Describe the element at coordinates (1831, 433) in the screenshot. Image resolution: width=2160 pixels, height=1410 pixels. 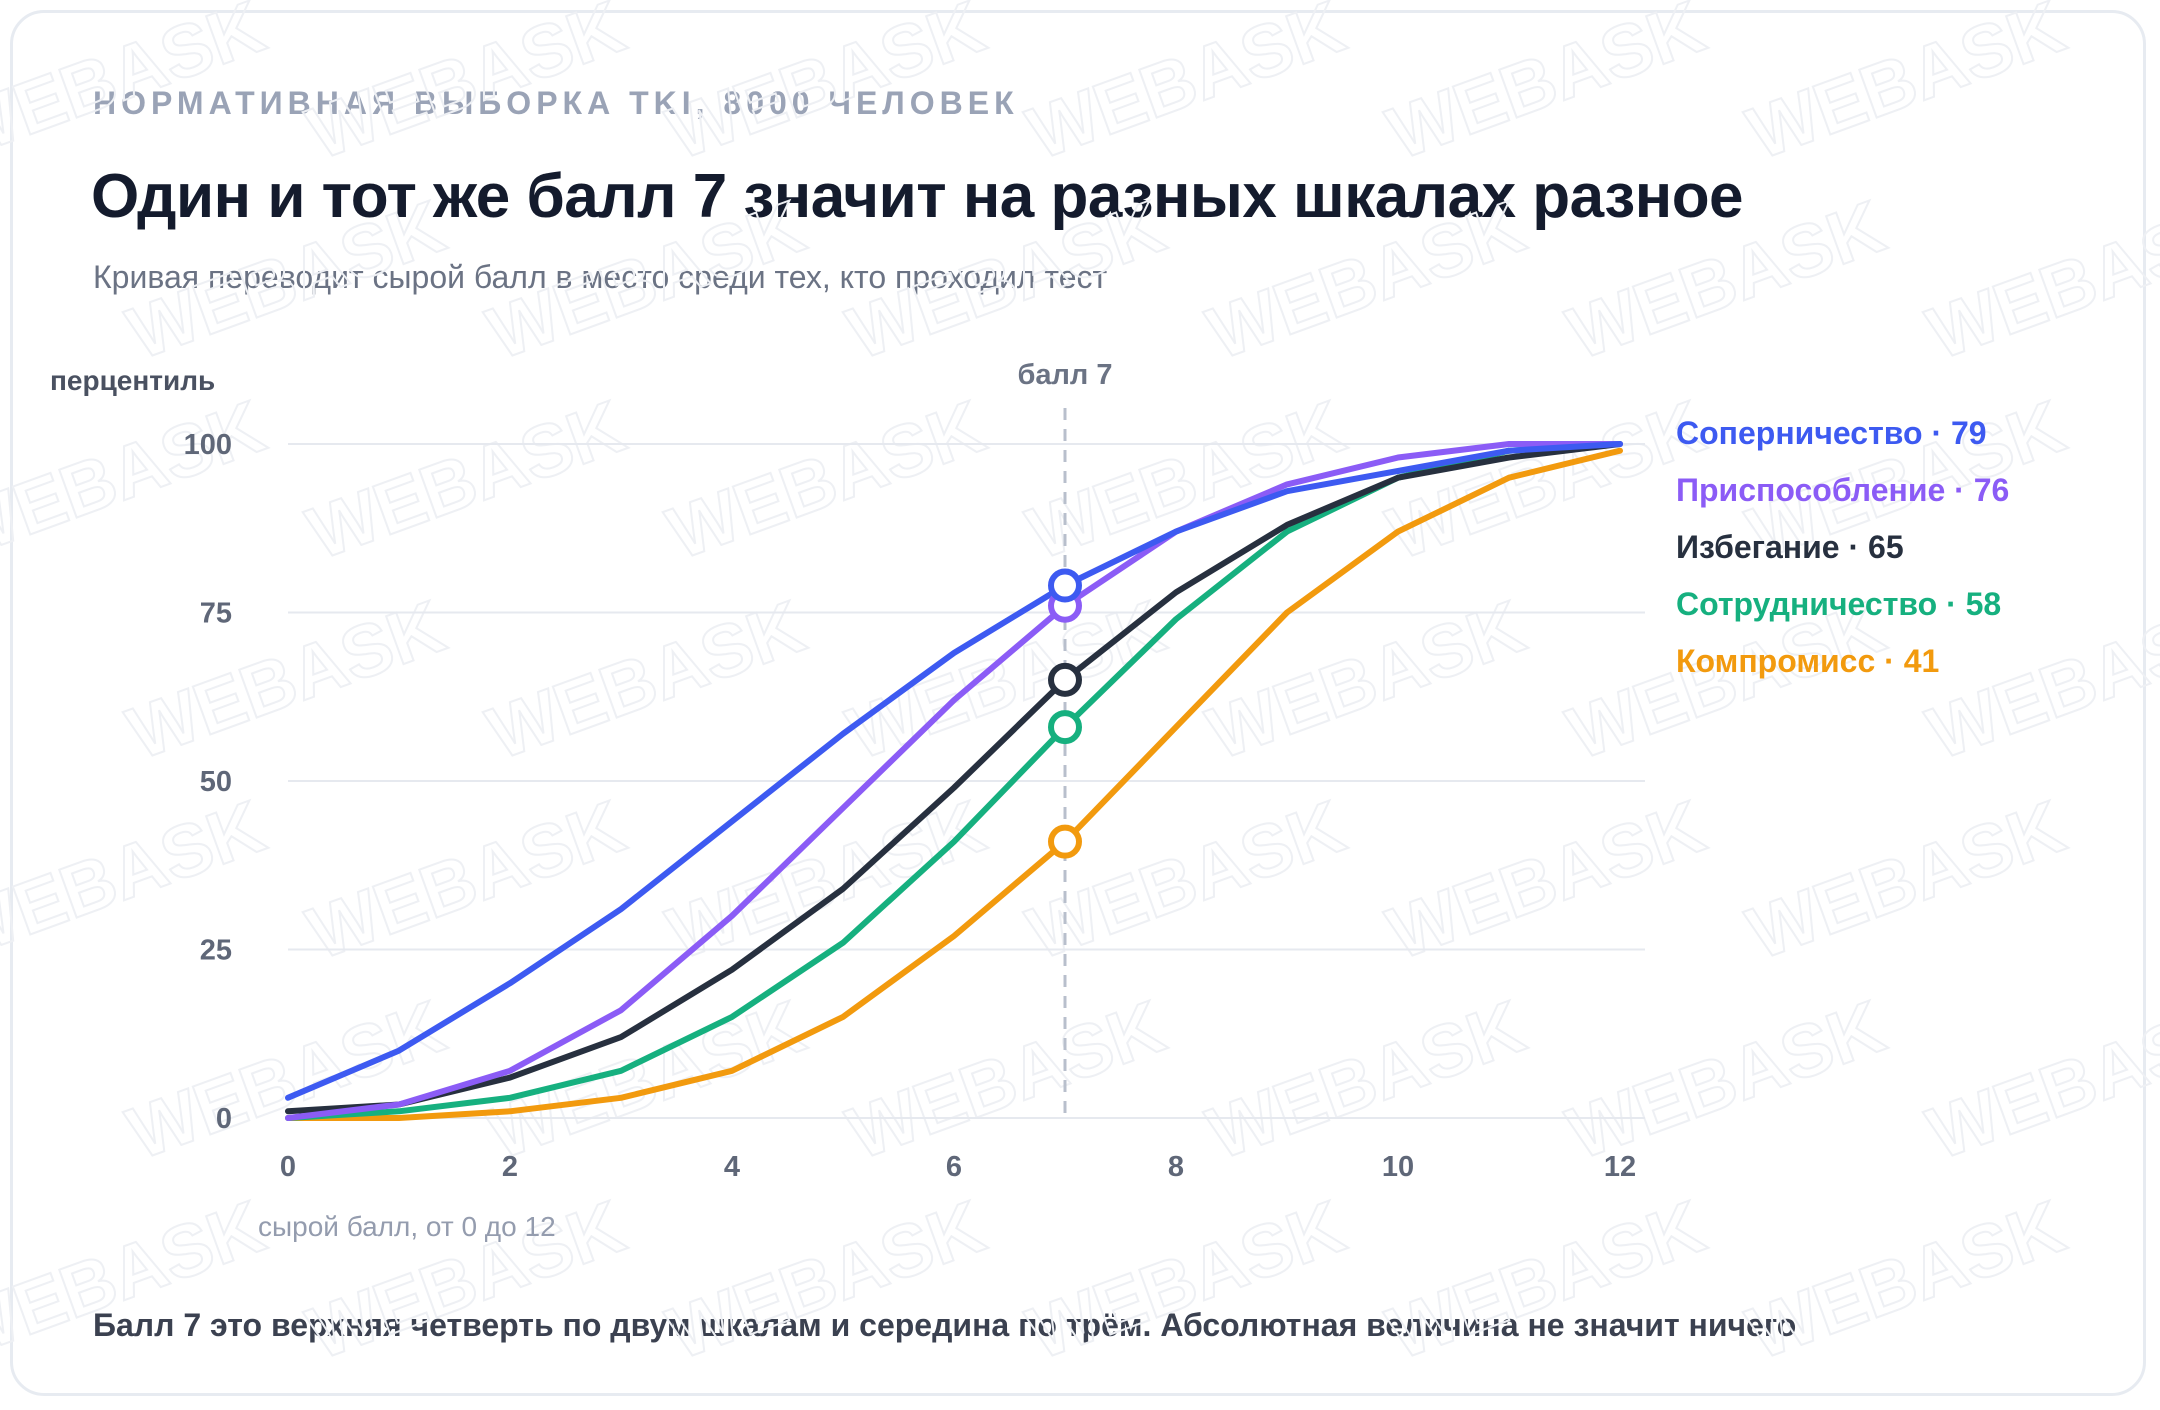
I see `legend-item-Соперничество: Соперничество · 79` at that location.